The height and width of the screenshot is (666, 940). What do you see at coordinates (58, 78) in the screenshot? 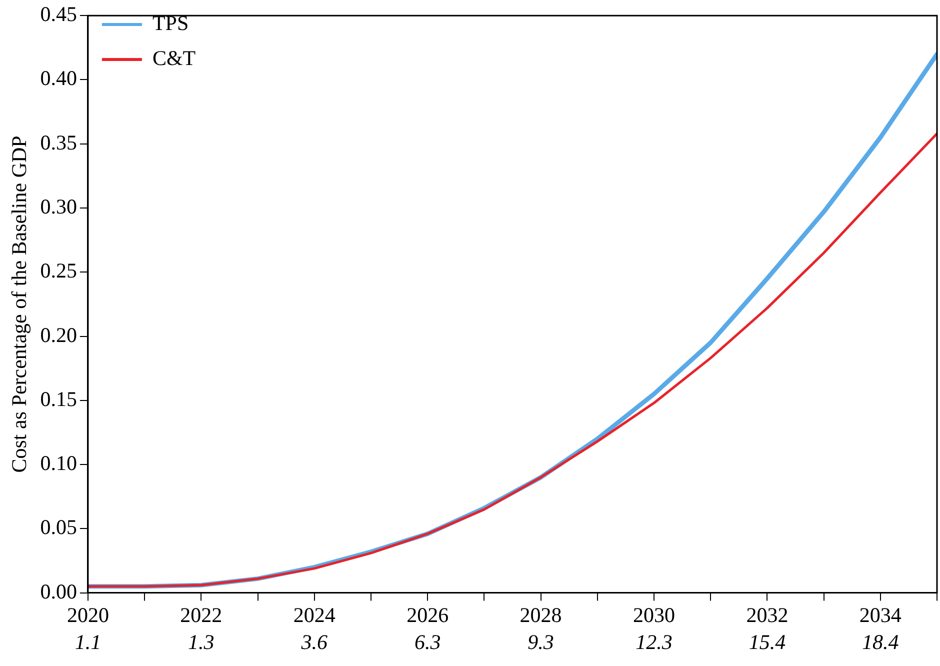
I see `y-tick-label: 0.40` at bounding box center [58, 78].